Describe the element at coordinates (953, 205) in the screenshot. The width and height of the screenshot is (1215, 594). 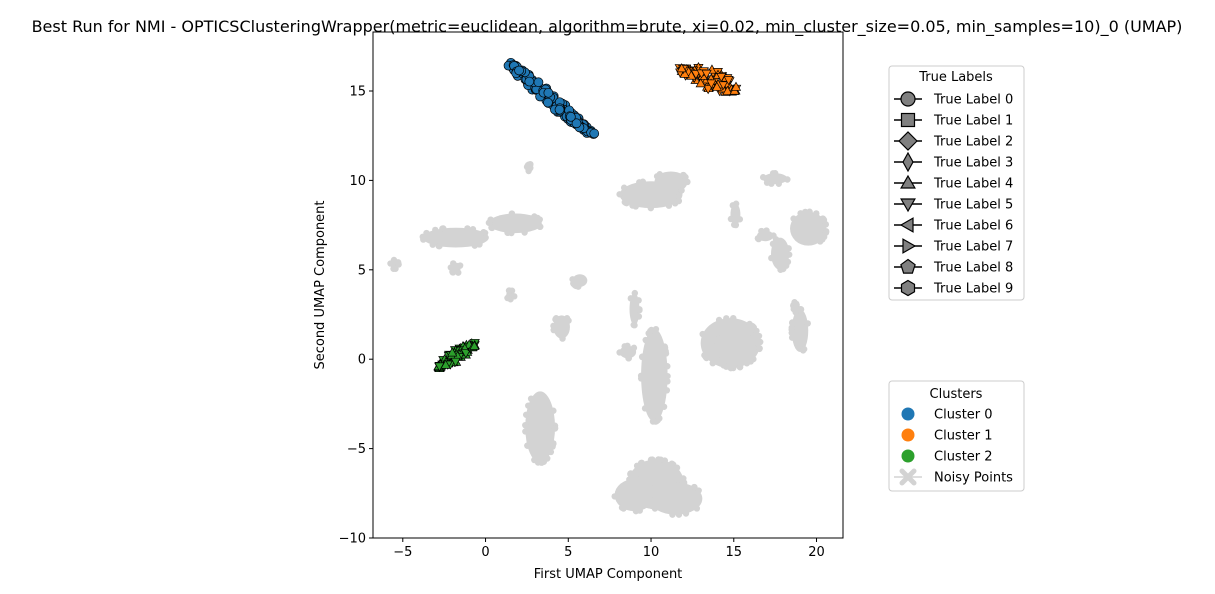
I see `legend-true-item: True Label 5` at that location.